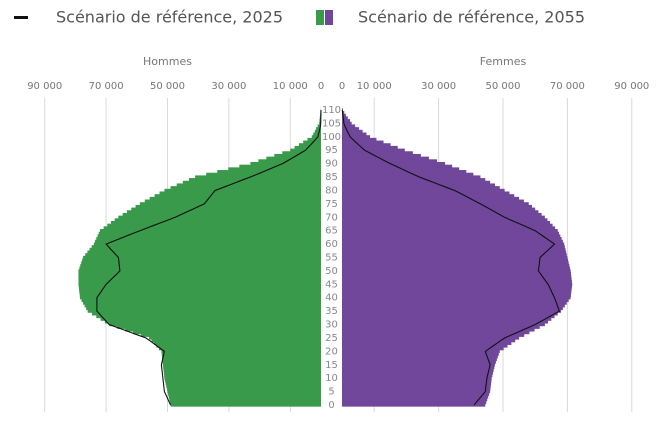 Image resolution: width=667 pixels, height=421 pixels. Describe the element at coordinates (374, 86) in the screenshot. I see `x-tick-label: 10 000` at that location.